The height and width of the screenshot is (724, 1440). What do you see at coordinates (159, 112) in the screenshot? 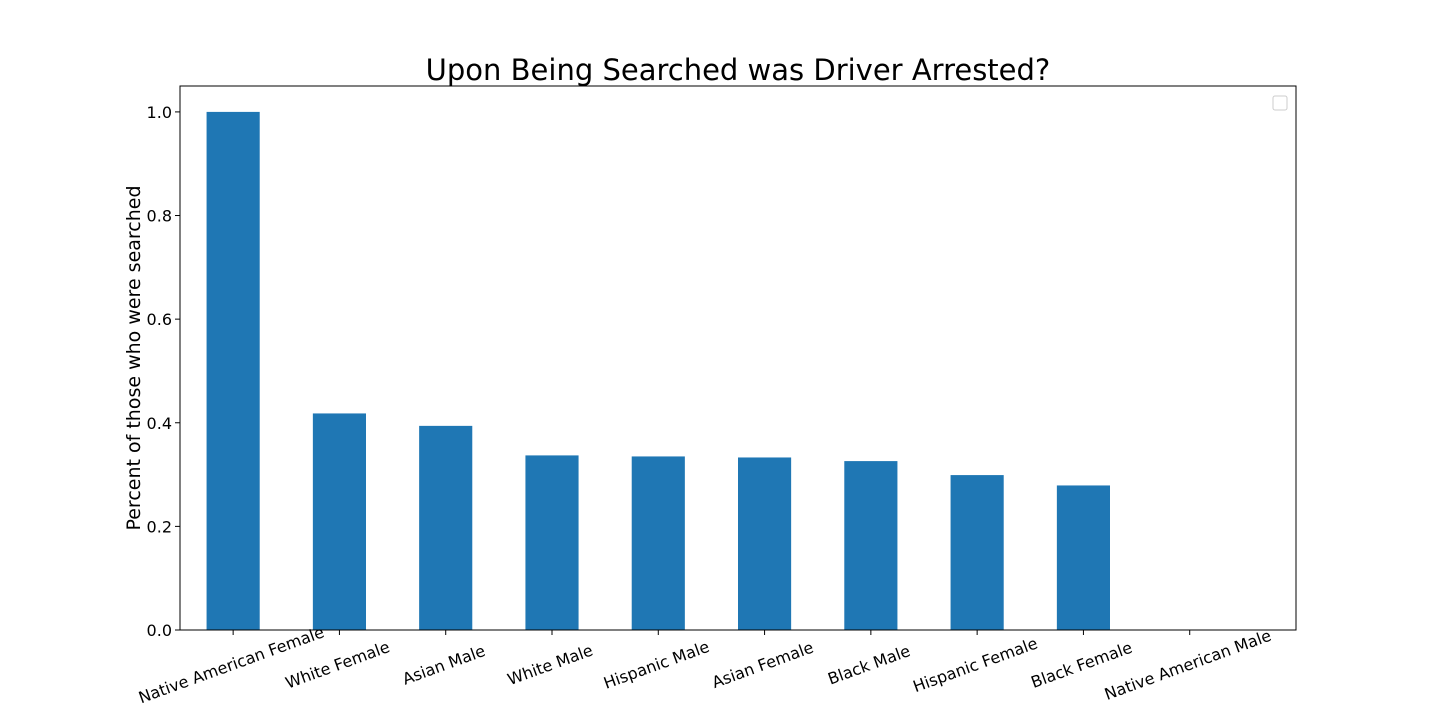
I see `y-tick-label: 1.0` at bounding box center [159, 112].